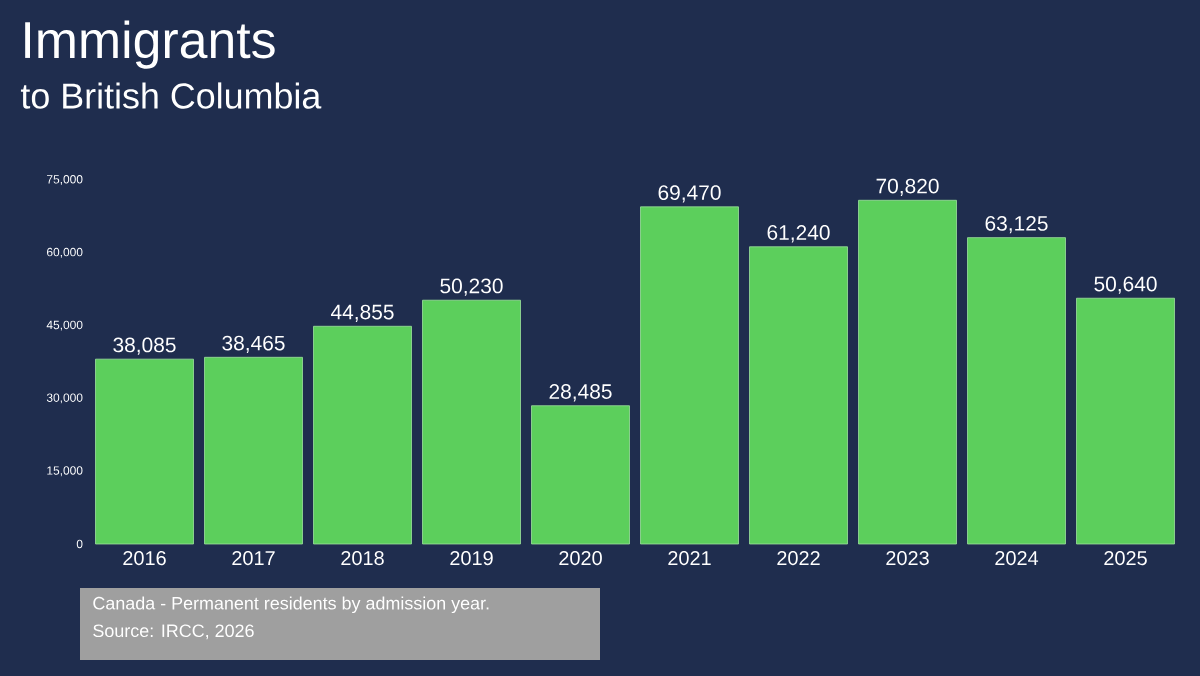 This screenshot has height=676, width=1200. I want to click on x-tick-label: 2018, so click(362, 558).